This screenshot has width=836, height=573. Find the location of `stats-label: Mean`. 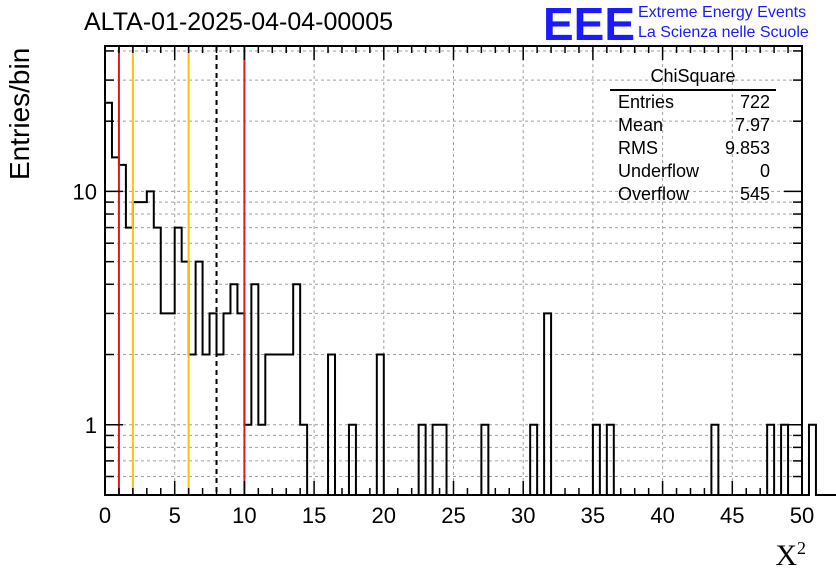

stats-label: Mean is located at coordinates (641, 125).